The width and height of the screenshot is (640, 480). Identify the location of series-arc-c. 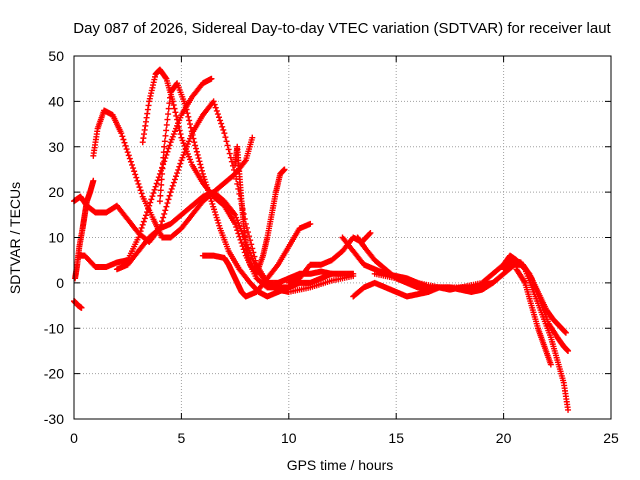
(78, 304).